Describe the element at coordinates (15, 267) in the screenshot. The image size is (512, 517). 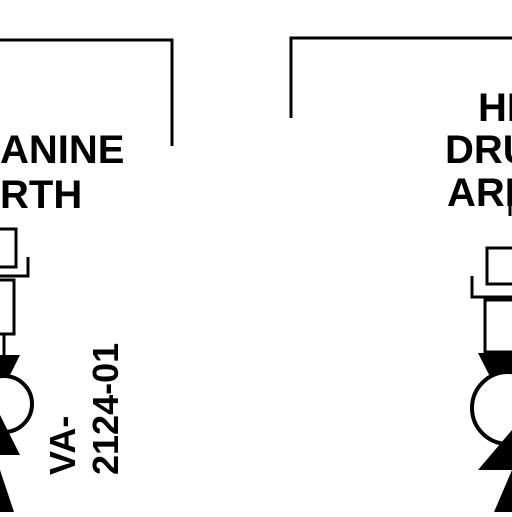
I see `left-actuator-bracket` at that location.